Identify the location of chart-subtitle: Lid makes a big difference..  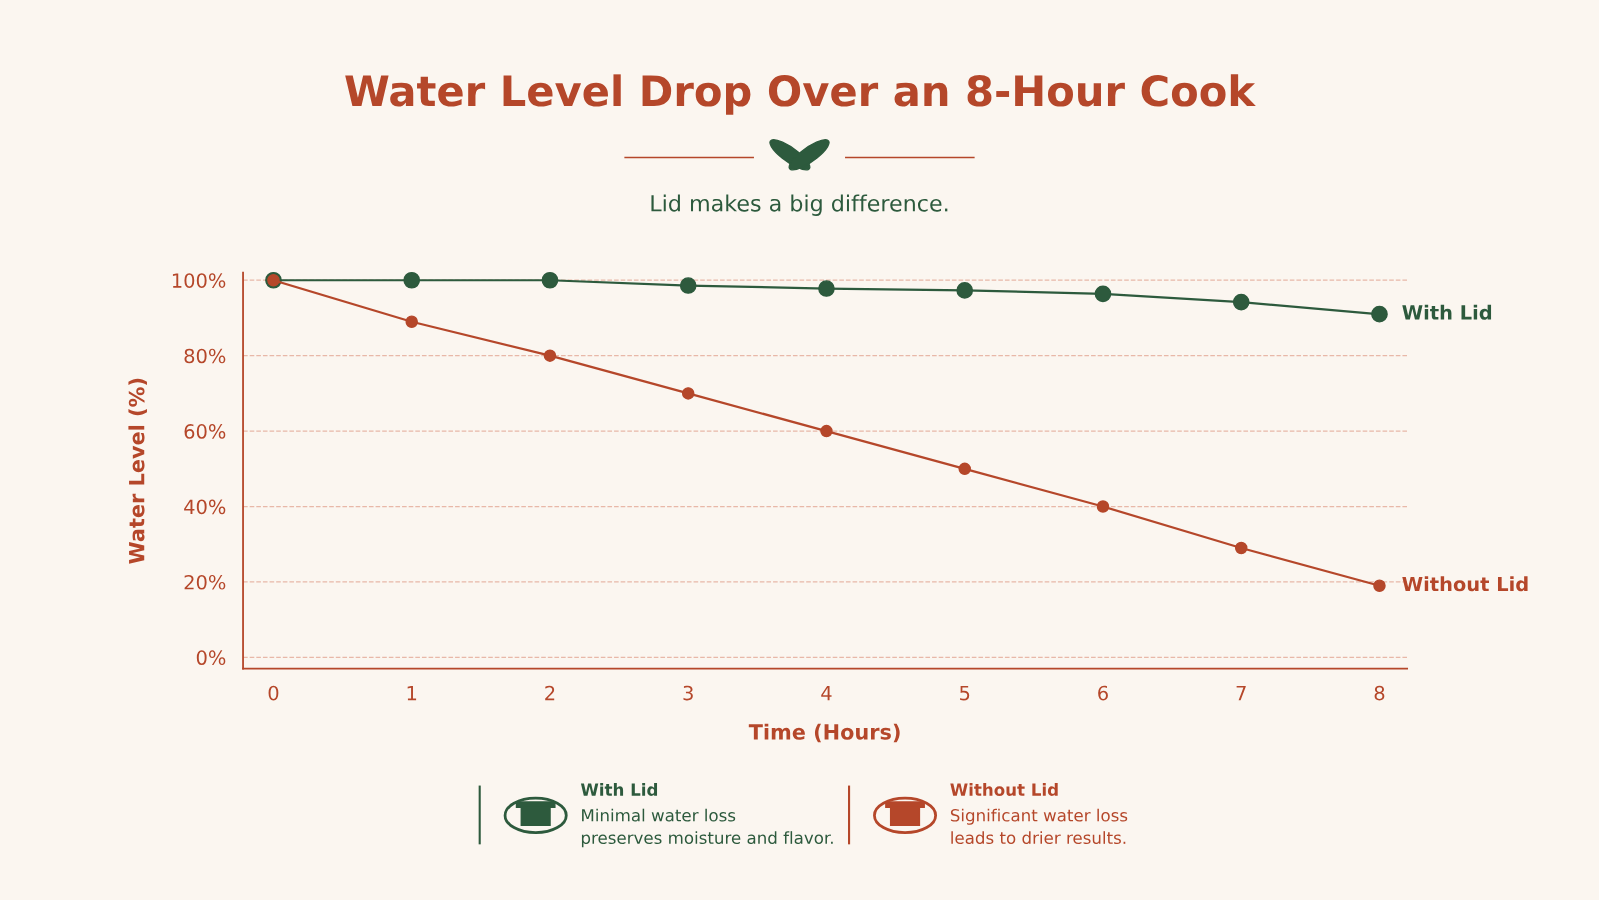
(799, 205).